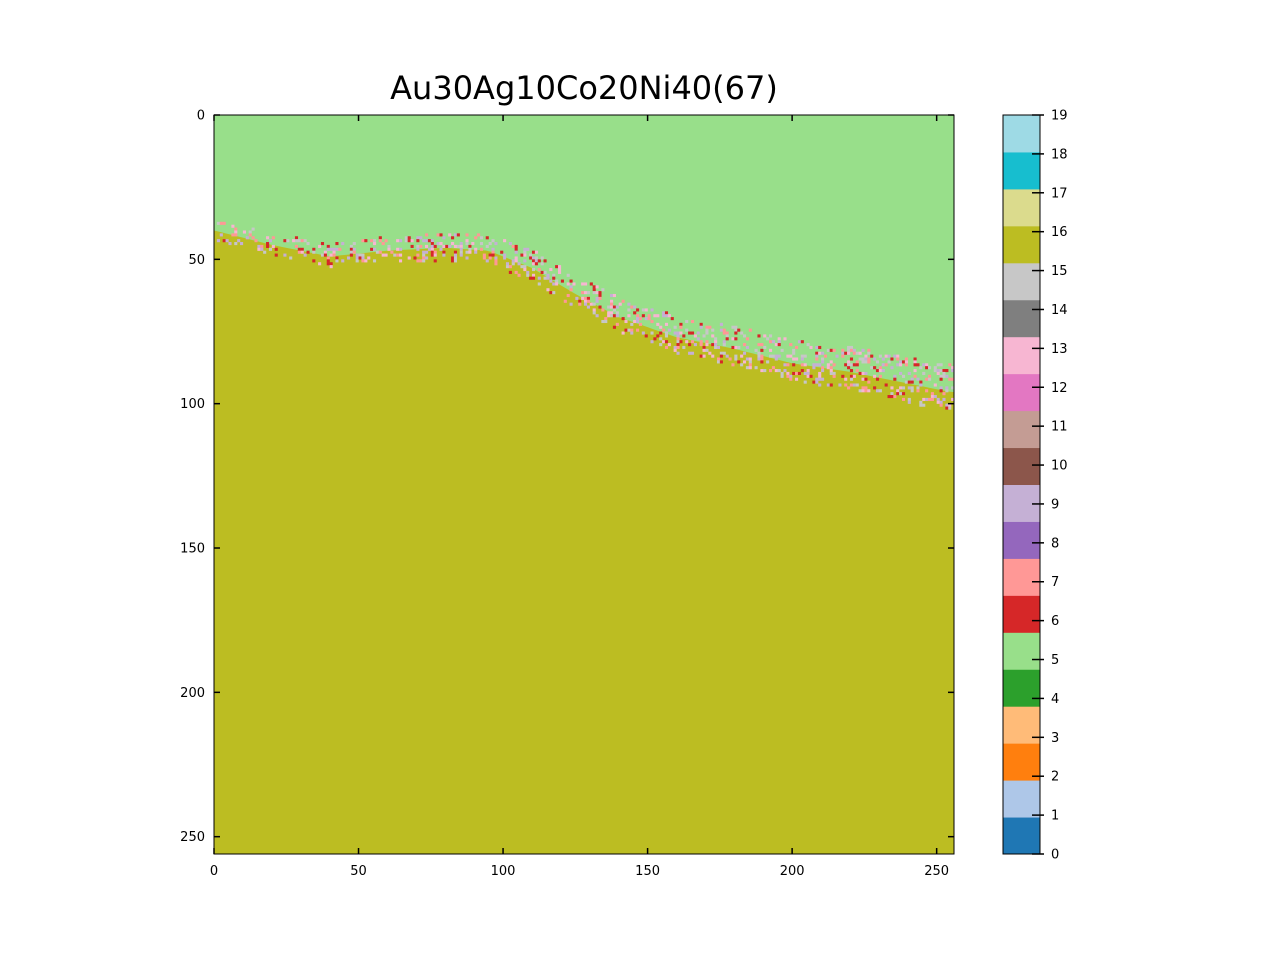 This screenshot has width=1280, height=960. What do you see at coordinates (1055, 660) in the screenshot?
I see `colorbar-tick-label: 5` at bounding box center [1055, 660].